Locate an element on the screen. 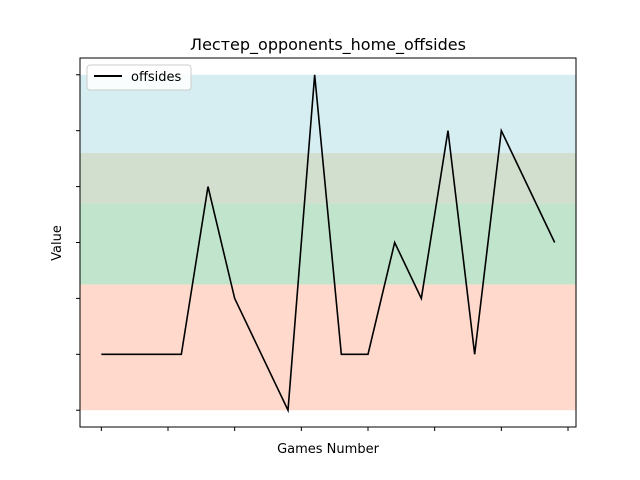 Image resolution: width=640 pixels, height=480 pixels. x-axis-ticks is located at coordinates (334, 429).